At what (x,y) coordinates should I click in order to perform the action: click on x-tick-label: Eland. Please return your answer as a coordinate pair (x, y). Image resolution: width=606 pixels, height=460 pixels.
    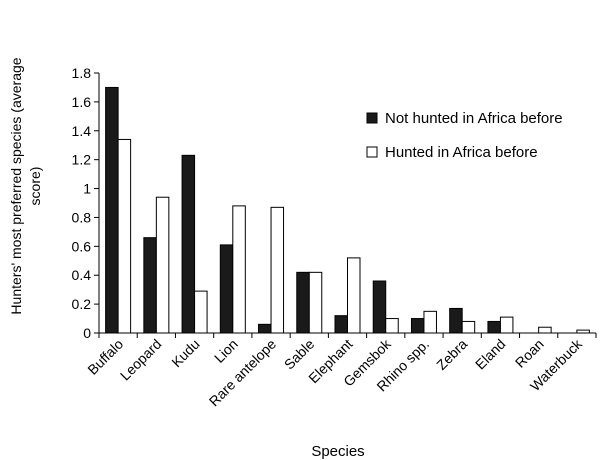
    Looking at the image, I should click on (490, 354).